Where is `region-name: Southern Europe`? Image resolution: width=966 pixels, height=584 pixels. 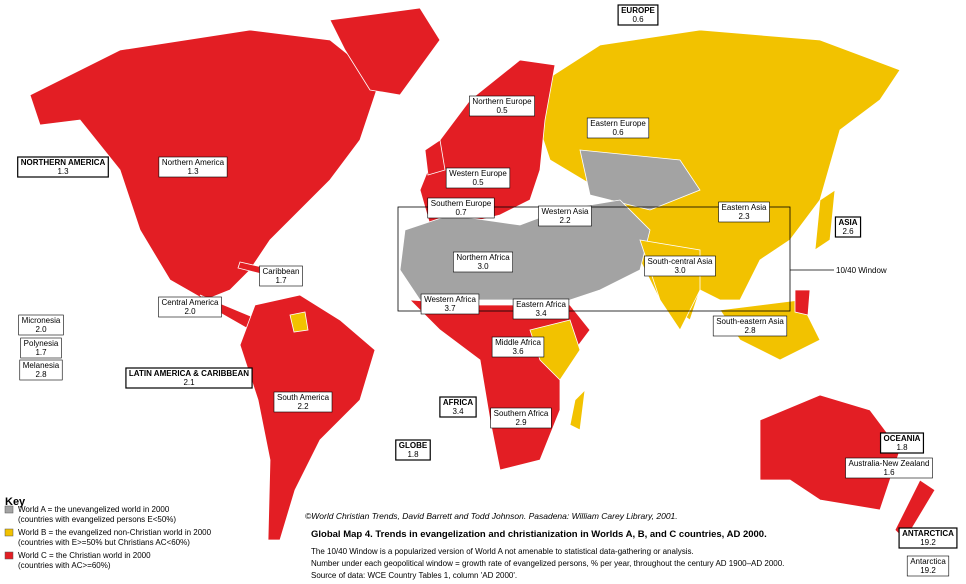
region-name: Southern Europe is located at coordinates (461, 203).